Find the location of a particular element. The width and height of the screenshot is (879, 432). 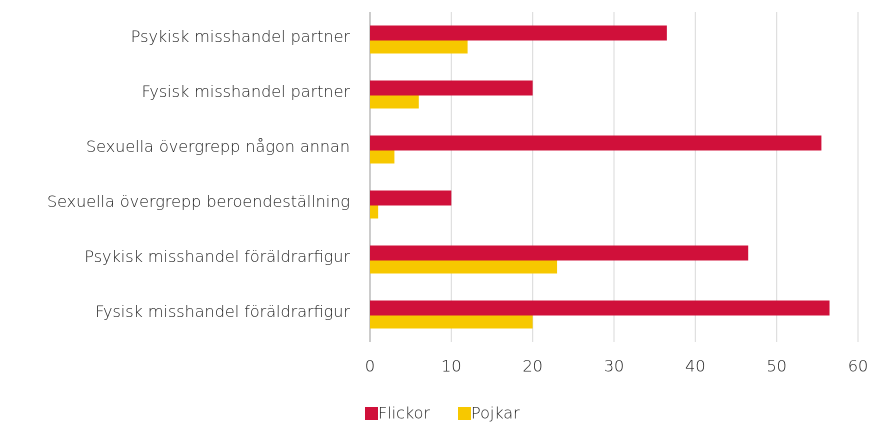

x-tick-label: 30 is located at coordinates (614, 366).